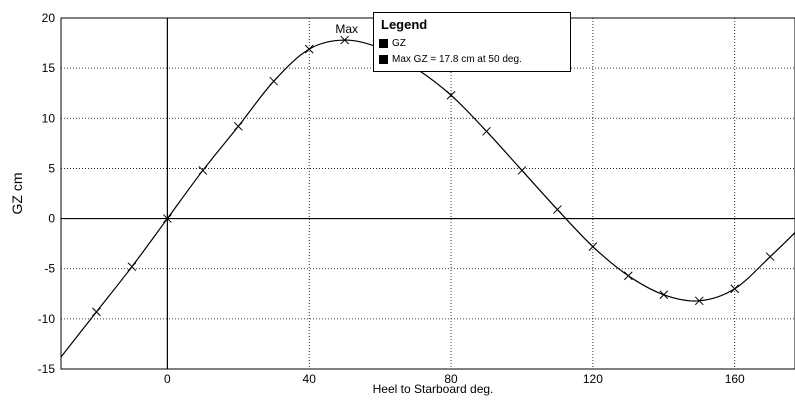  I want to click on x-axis-label: Heel to Starboard deg., so click(433, 389).